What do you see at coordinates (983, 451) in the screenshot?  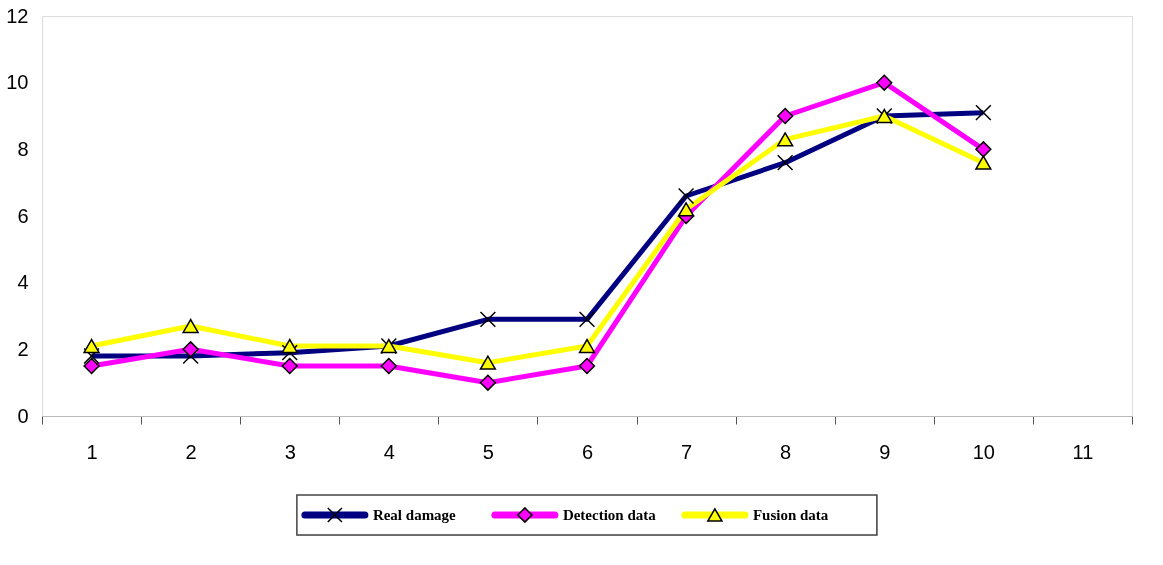 I see `x-tick-label: 10` at bounding box center [983, 451].